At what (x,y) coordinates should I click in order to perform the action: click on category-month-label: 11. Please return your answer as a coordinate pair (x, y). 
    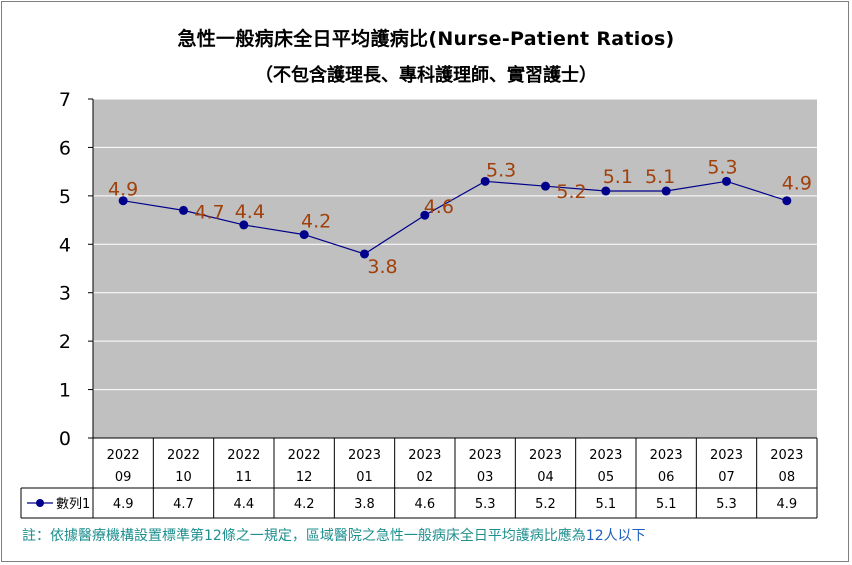
    Looking at the image, I should click on (244, 477).